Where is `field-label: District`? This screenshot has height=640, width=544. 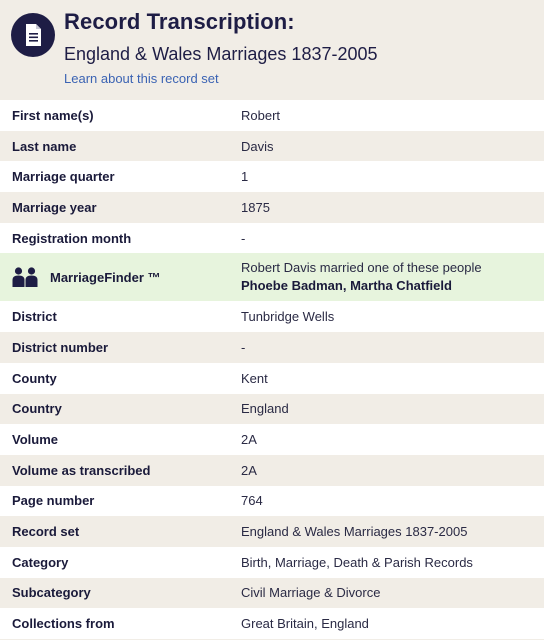
field-label: District is located at coordinates (34, 317).